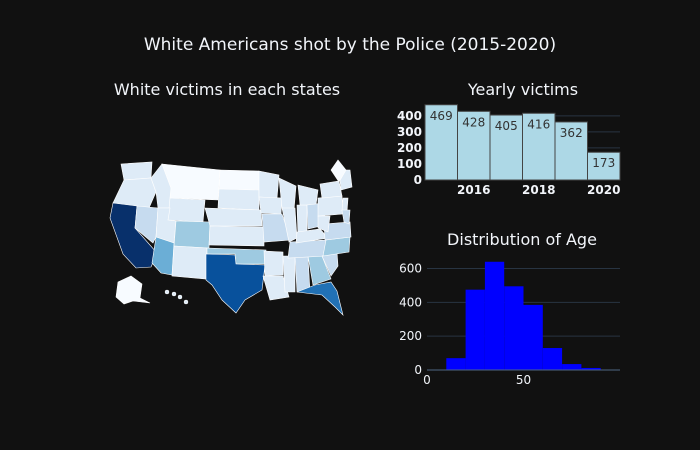 The width and height of the screenshot is (700, 450). What do you see at coordinates (410, 336) in the screenshot?
I see `hist-y-tick-label: 200` at bounding box center [410, 336].